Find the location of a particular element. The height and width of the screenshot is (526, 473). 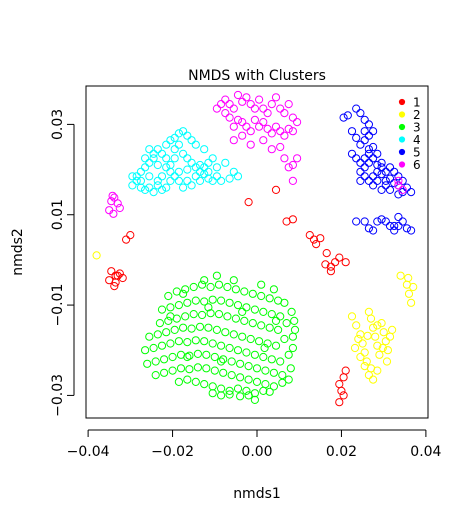

legend-label-3: 3 is located at coordinates (417, 128).